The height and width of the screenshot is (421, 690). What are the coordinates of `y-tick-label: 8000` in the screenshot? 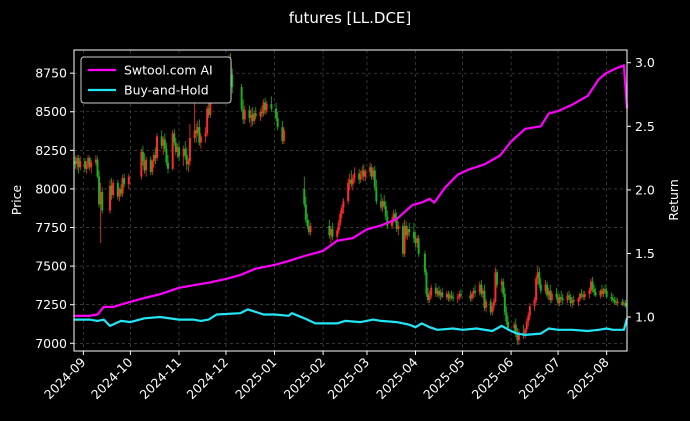 It's located at (51, 188).